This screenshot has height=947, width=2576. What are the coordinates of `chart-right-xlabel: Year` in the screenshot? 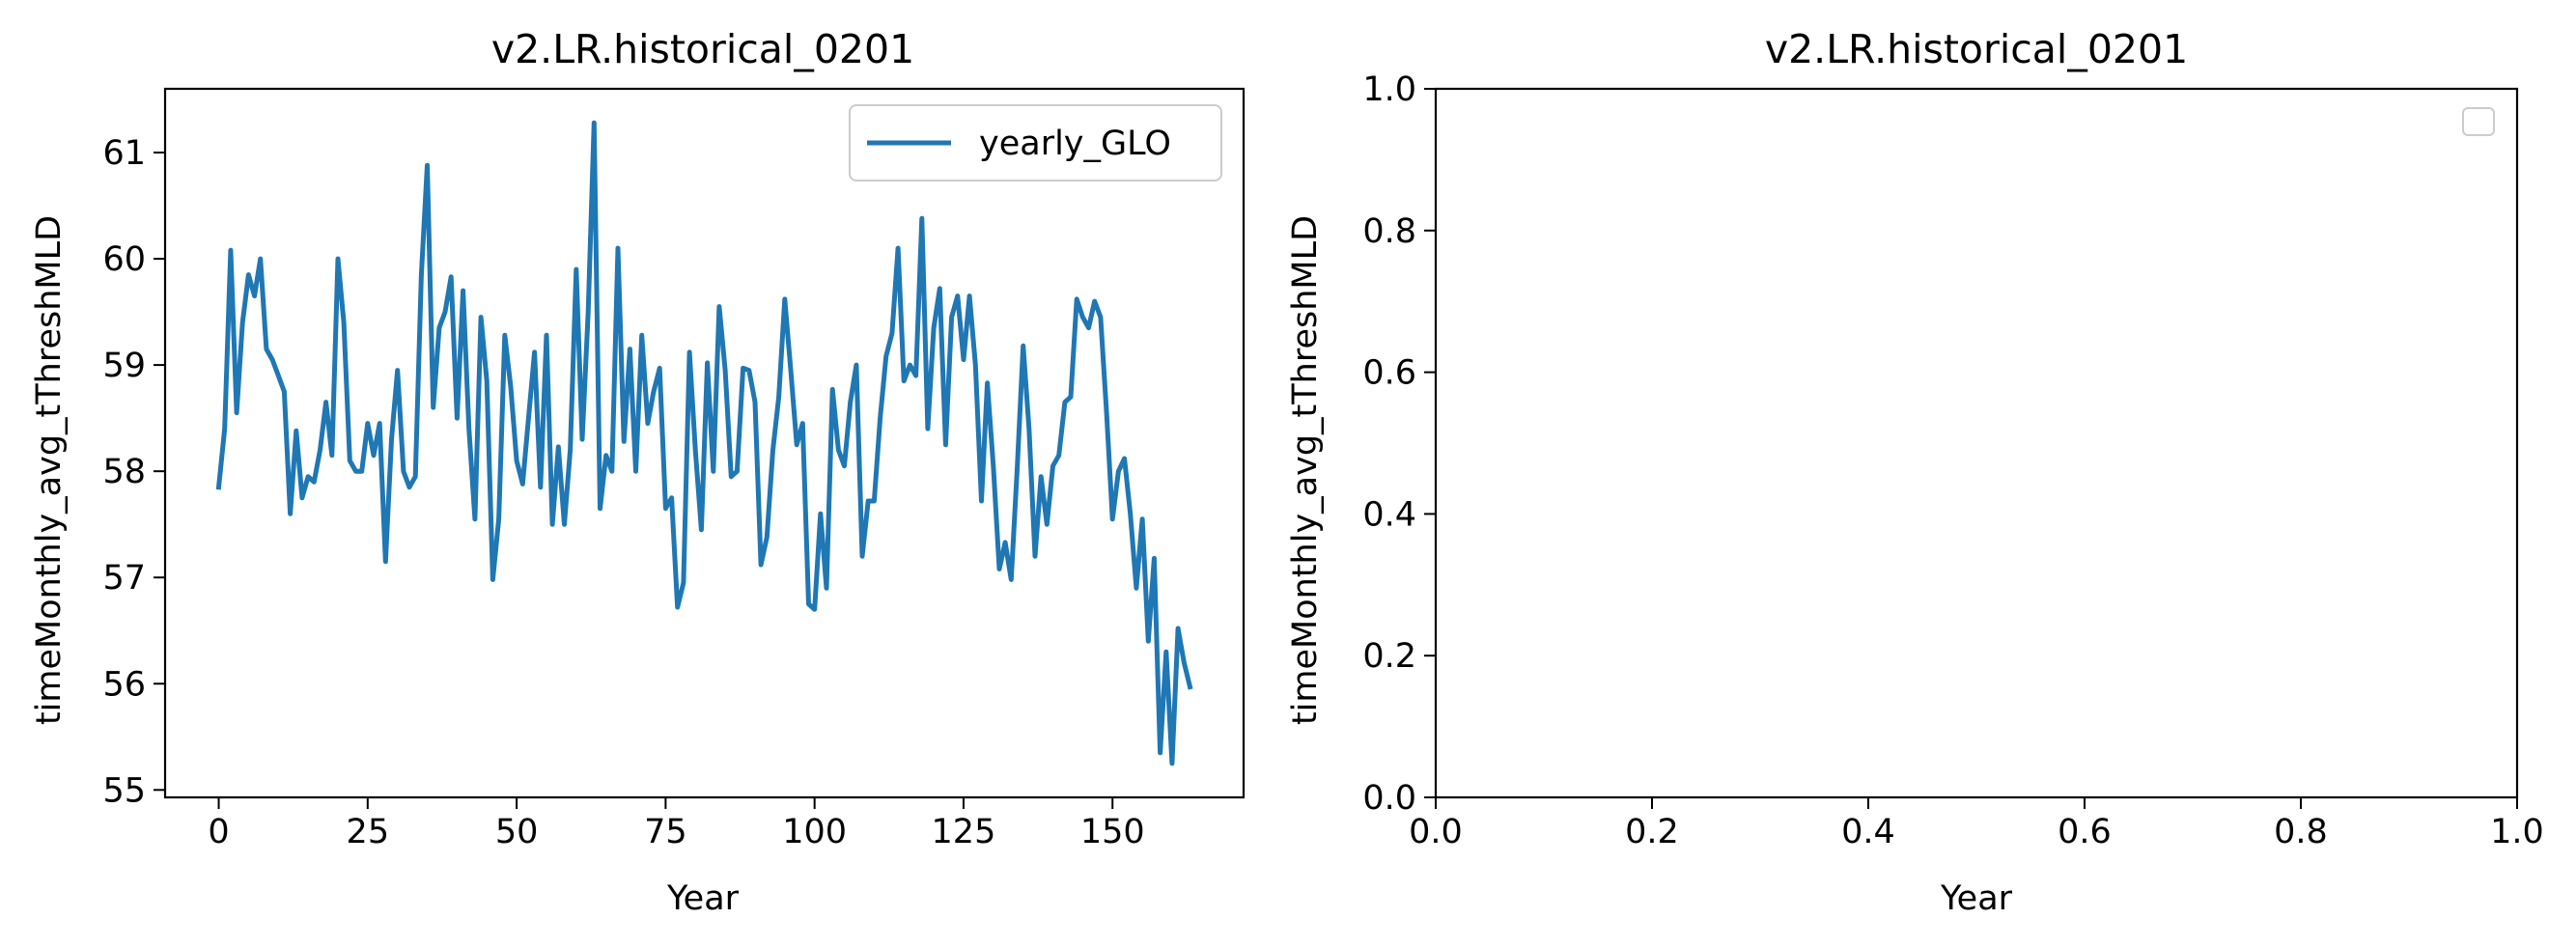 It's located at (1977, 898).